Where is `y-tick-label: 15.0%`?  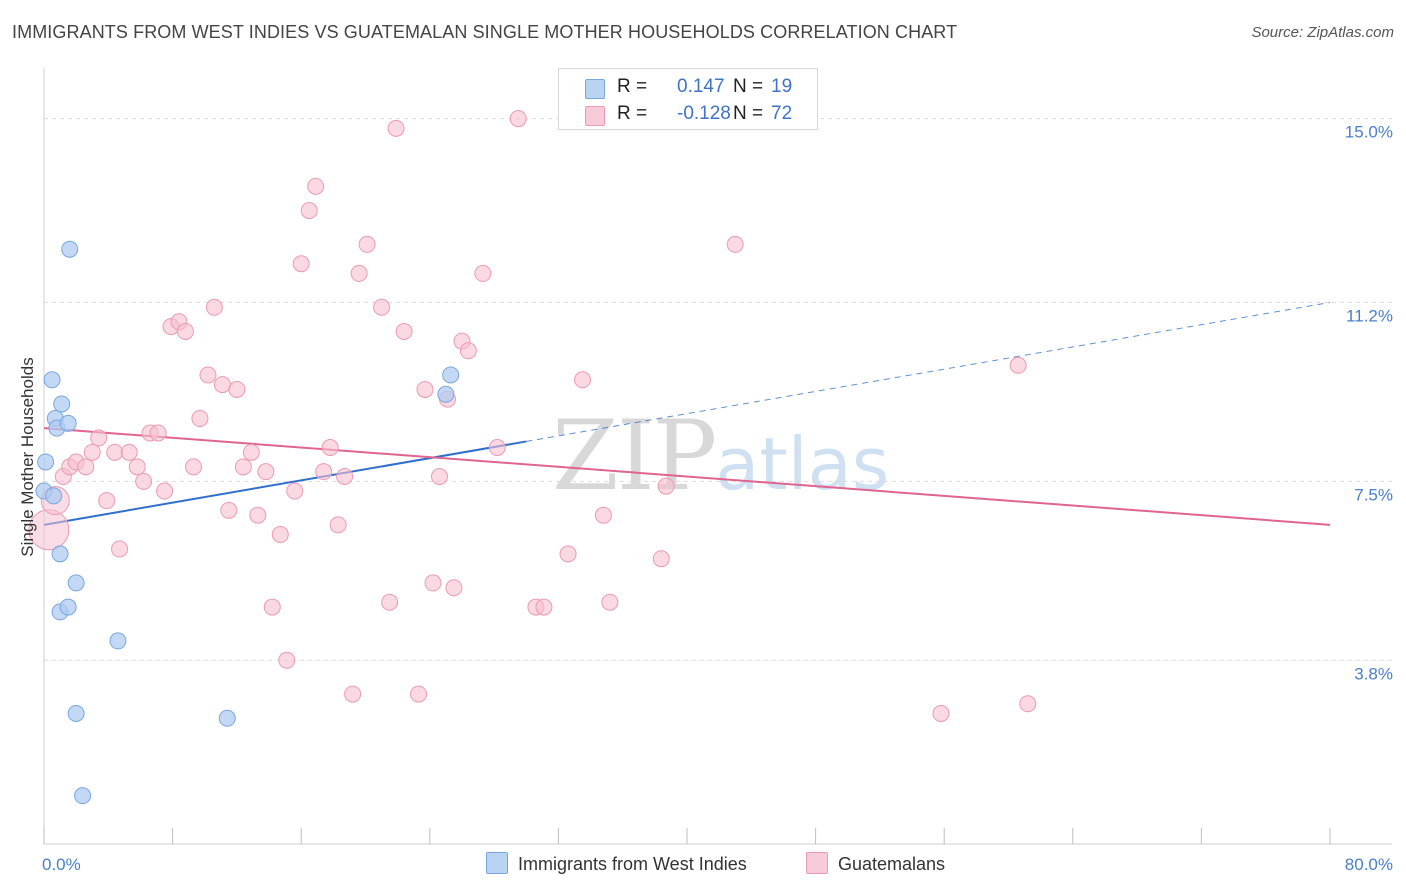
y-tick-label: 15.0% is located at coordinates (1369, 132).